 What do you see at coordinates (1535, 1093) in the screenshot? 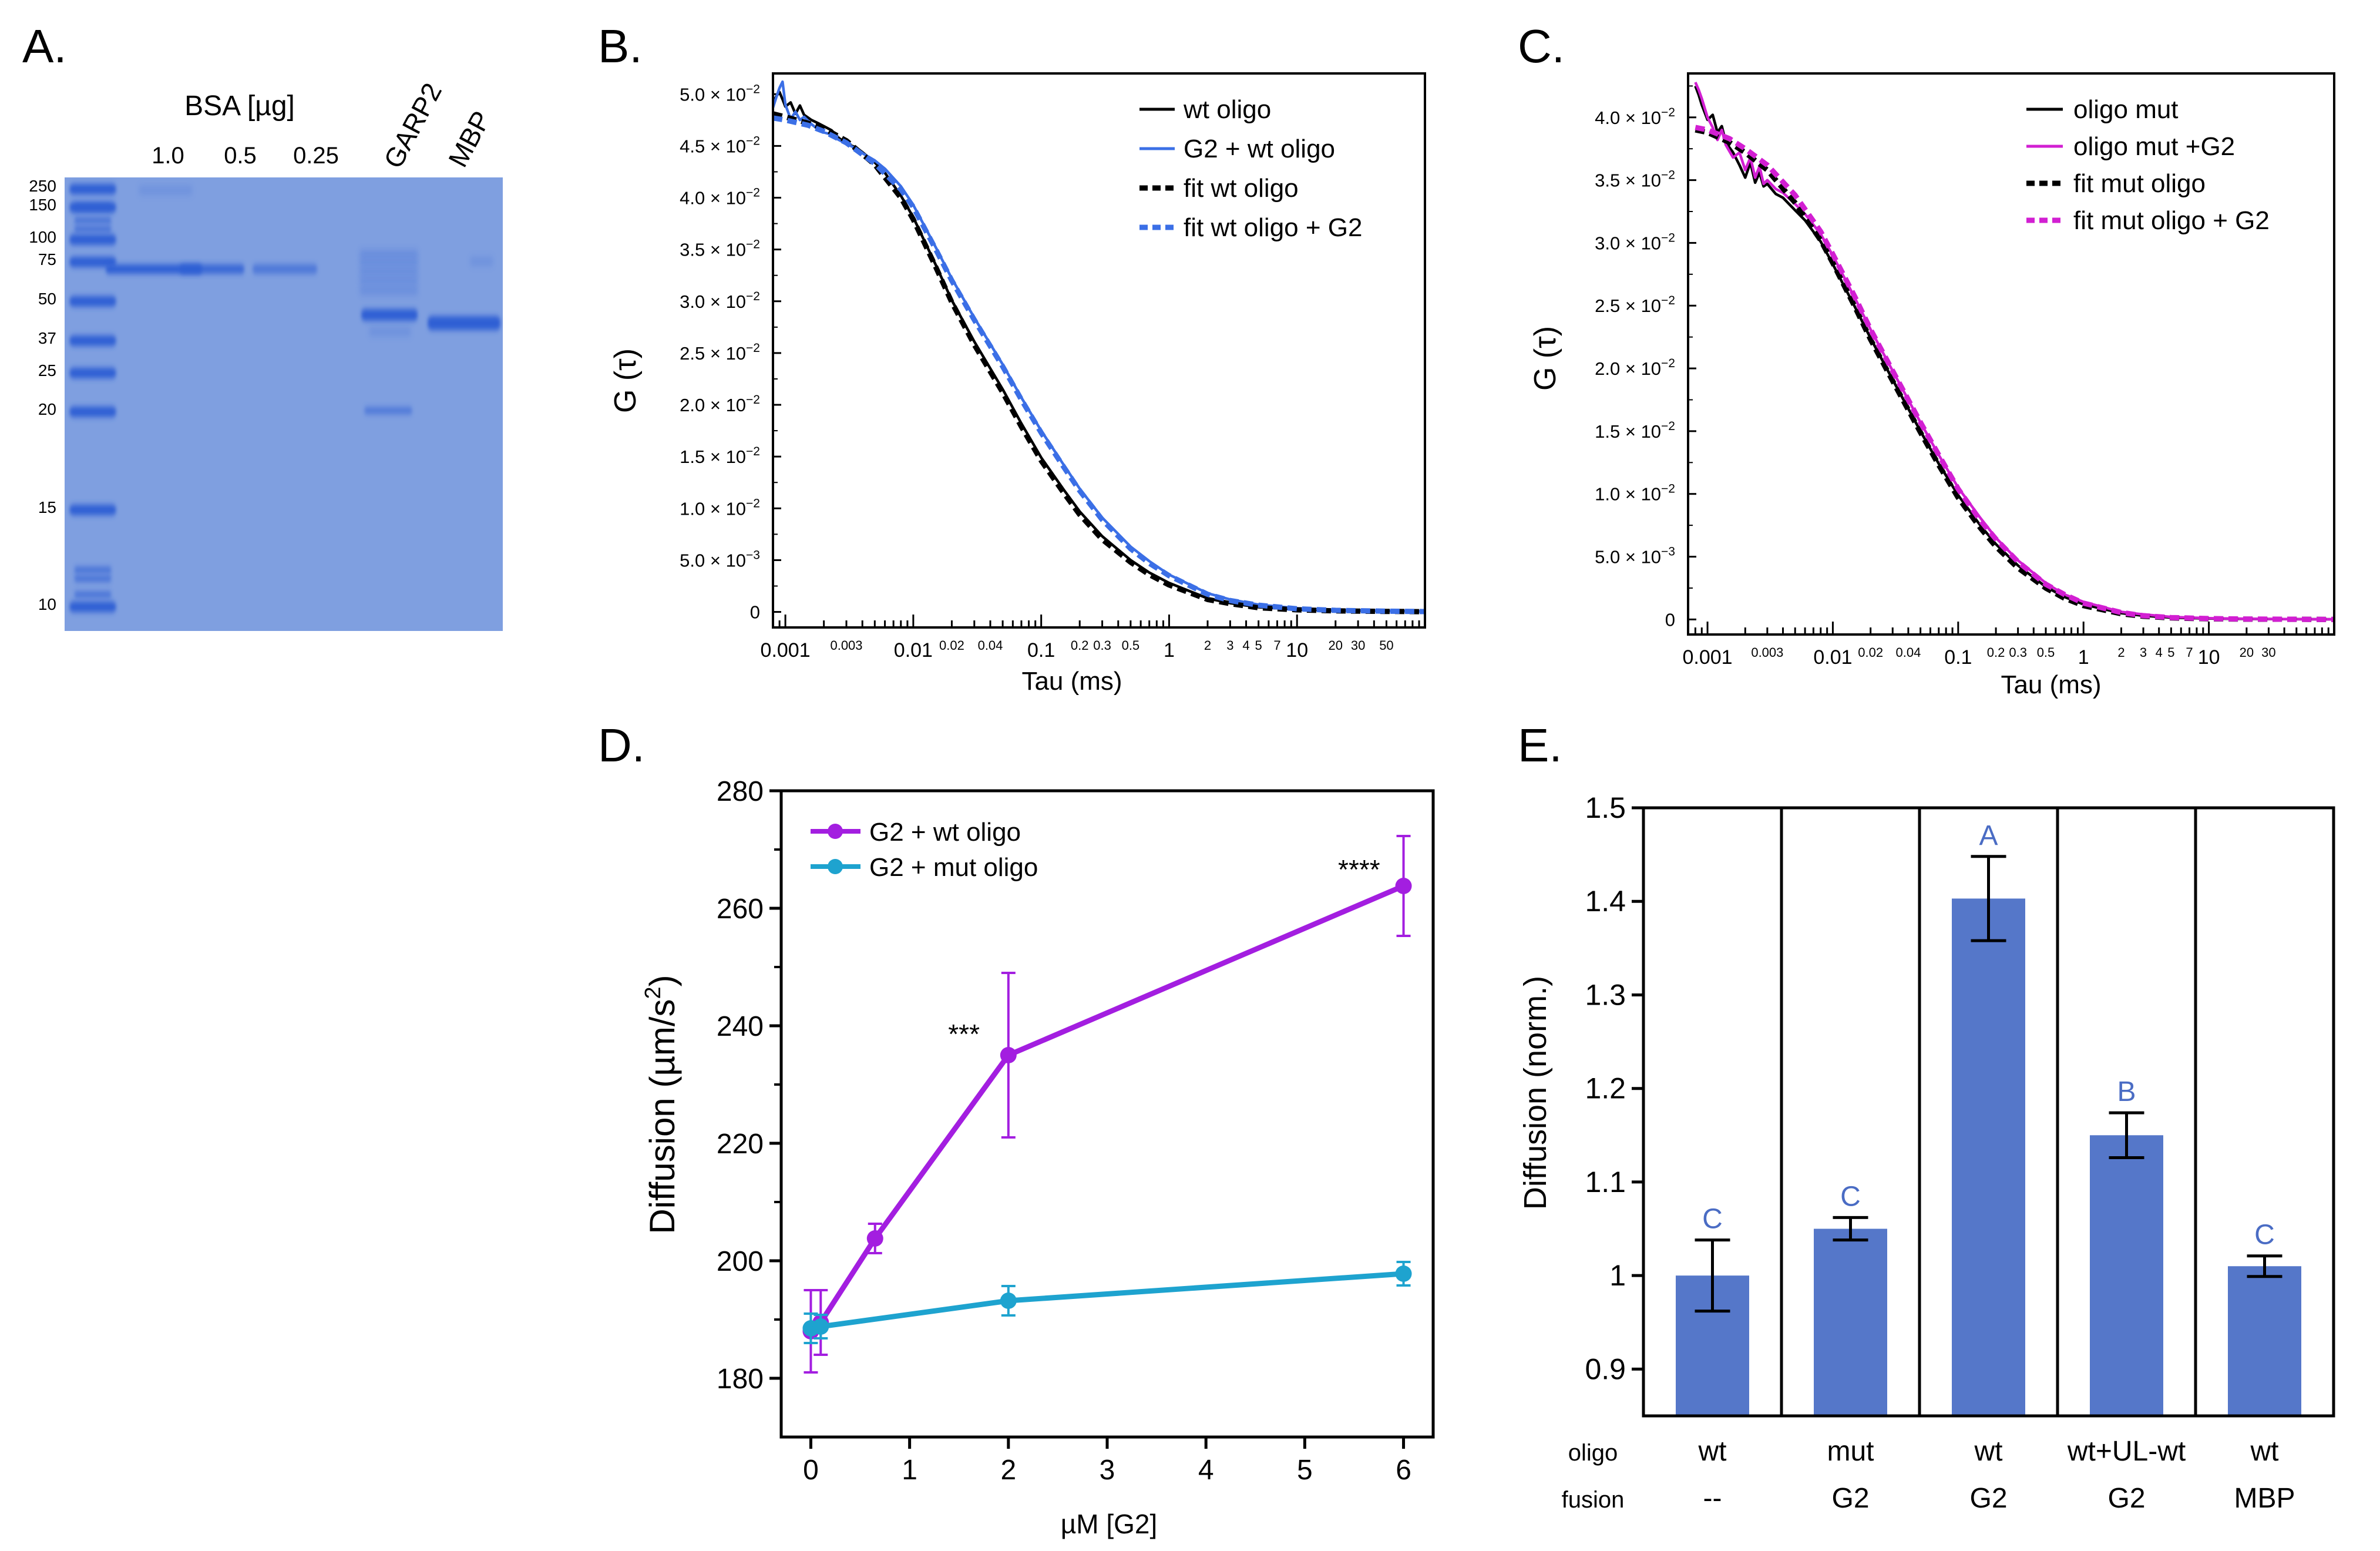
I see `panel-e-ylabel: Diffusion (norm.)` at bounding box center [1535, 1093].